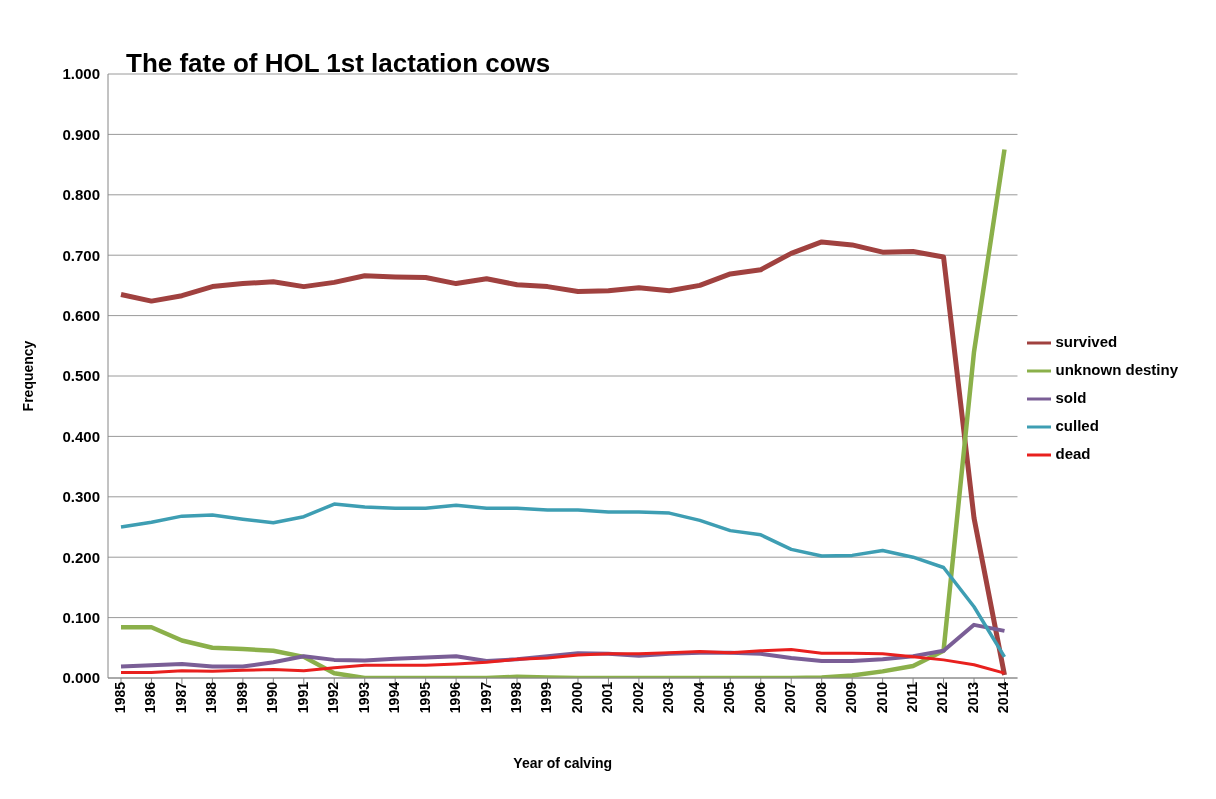 The height and width of the screenshot is (799, 1216). Describe the element at coordinates (851, 697) in the screenshot. I see `x-tick-label: 2009` at that location.